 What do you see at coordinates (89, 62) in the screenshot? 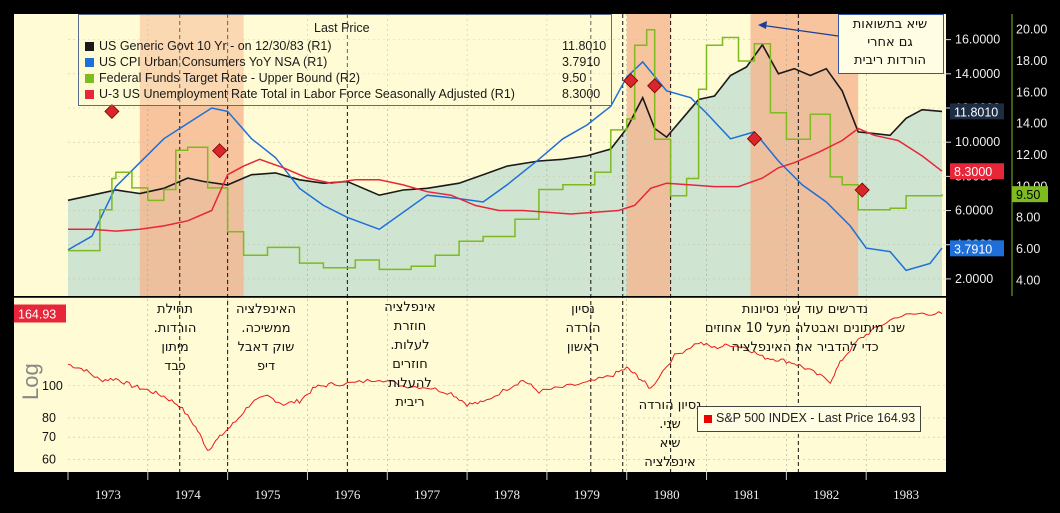
I see `legend-swatch-cpi` at bounding box center [89, 62].